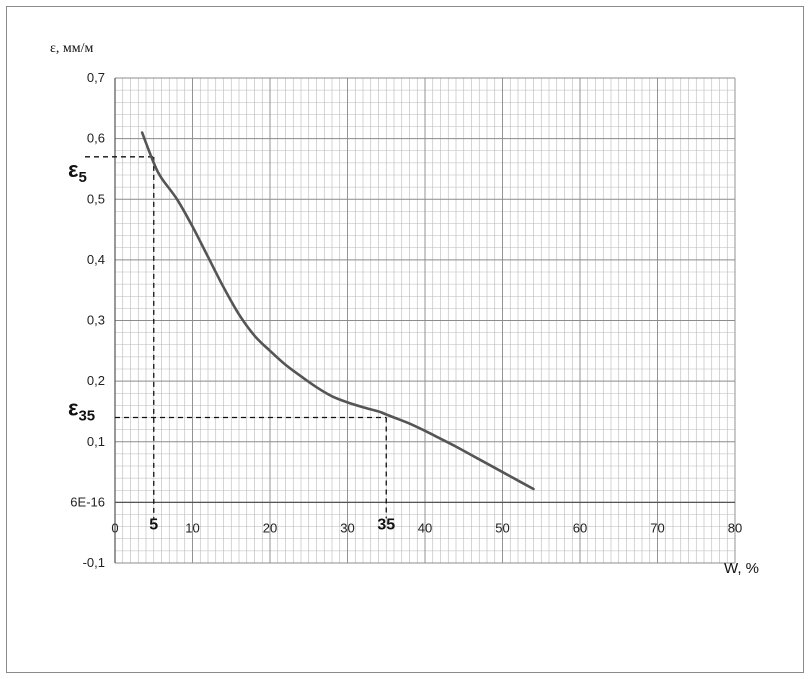 The height and width of the screenshot is (679, 811). Describe the element at coordinates (153, 524) in the screenshot. I see `marker-x-label: 5` at that location.